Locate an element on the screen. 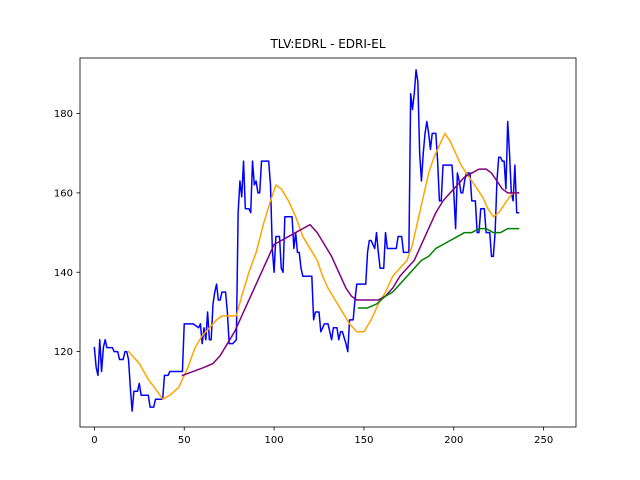 This screenshot has width=640, height=480. x-tick-label: 50 is located at coordinates (184, 440).